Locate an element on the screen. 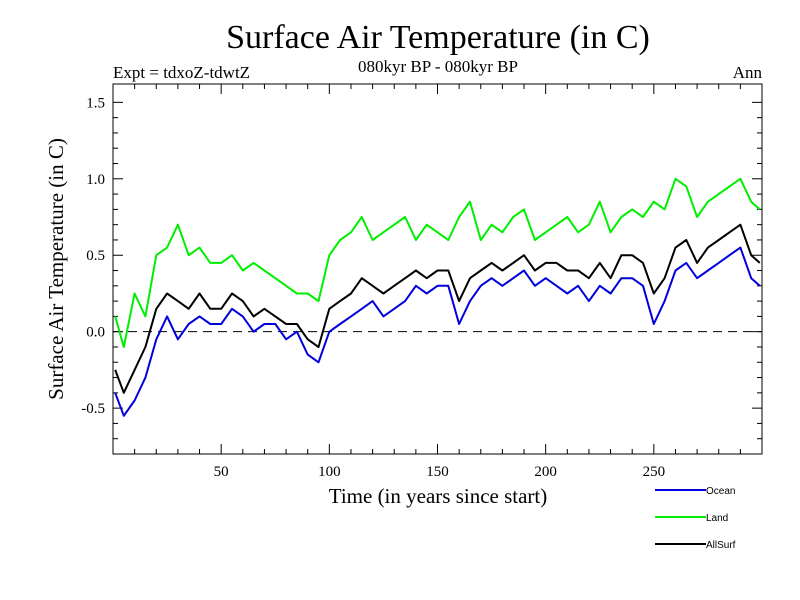  x-tick-labels: 50 100 150 200 250 is located at coordinates (439, 472).